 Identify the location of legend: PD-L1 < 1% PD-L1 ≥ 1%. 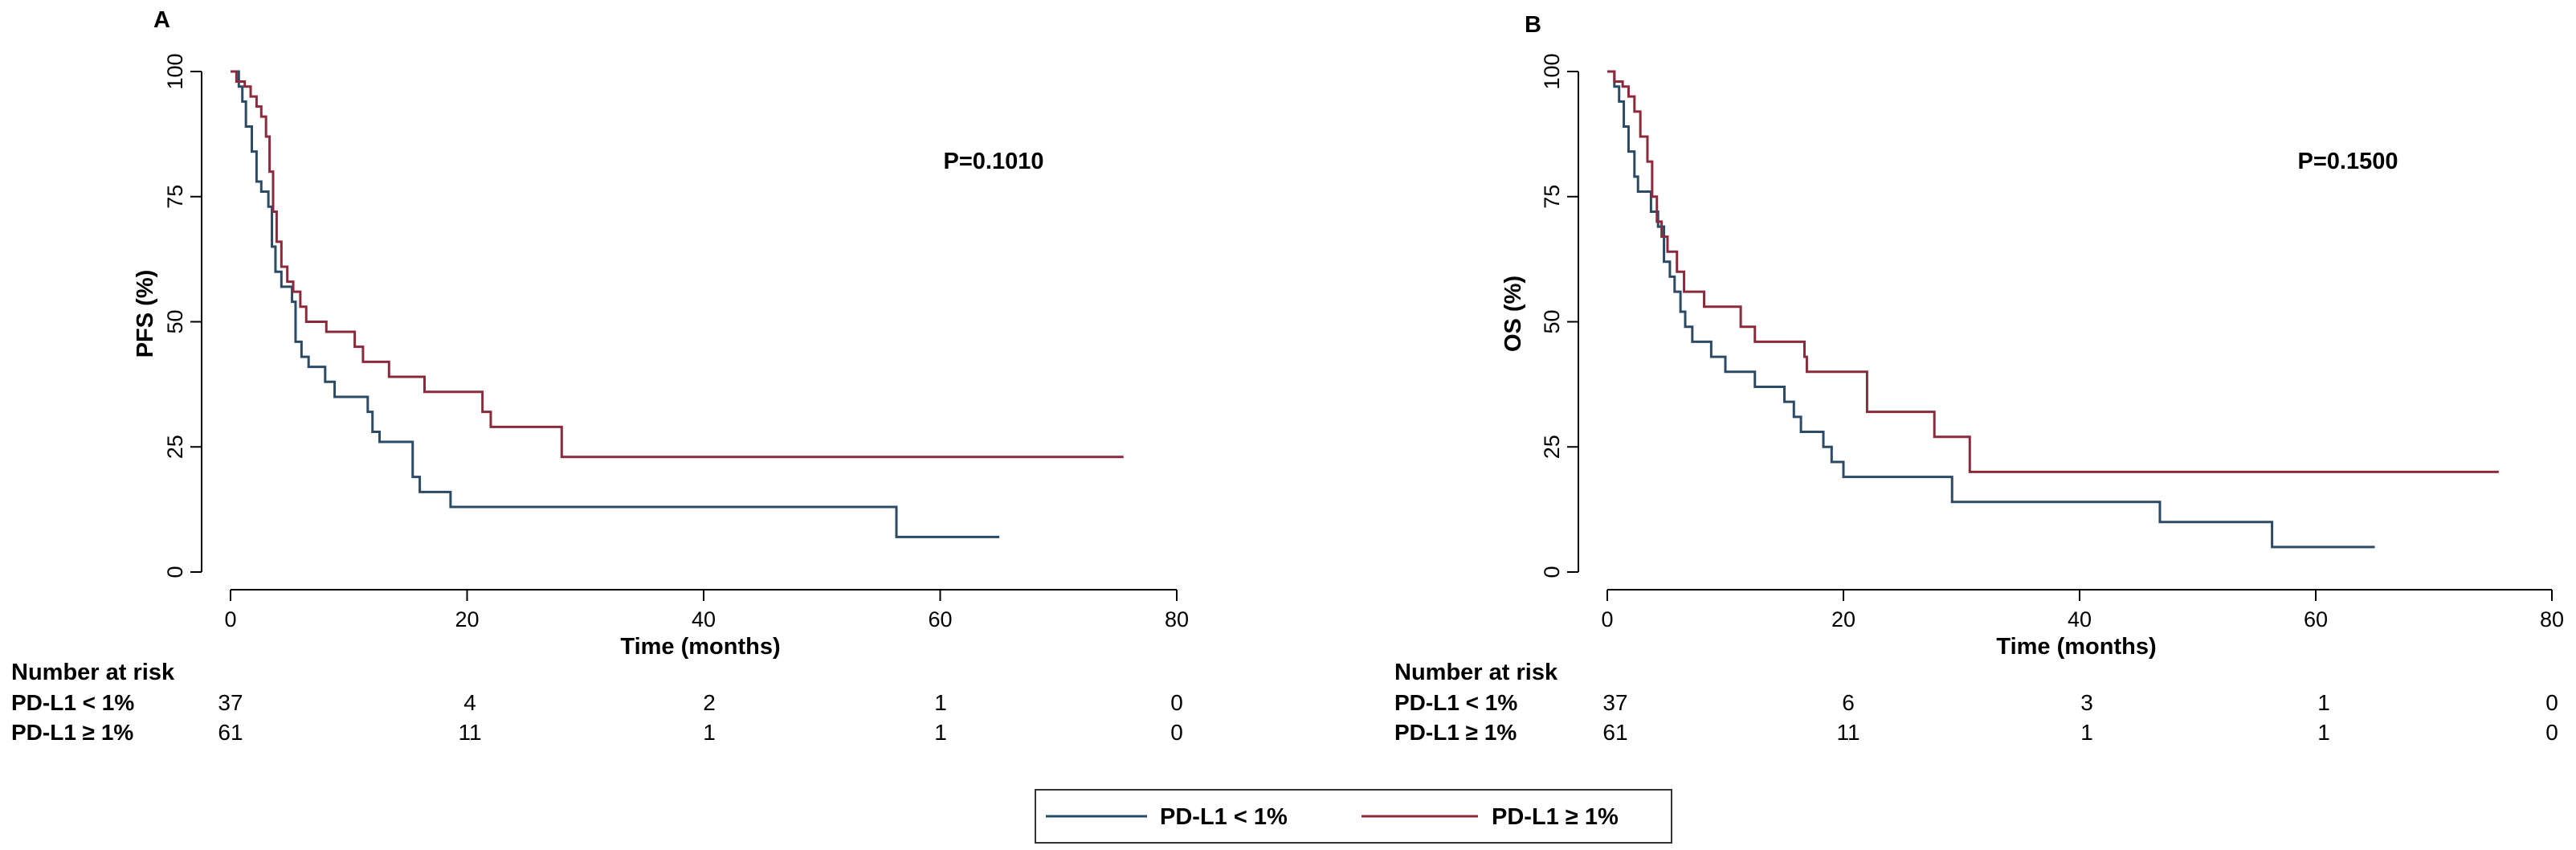
(1353, 816).